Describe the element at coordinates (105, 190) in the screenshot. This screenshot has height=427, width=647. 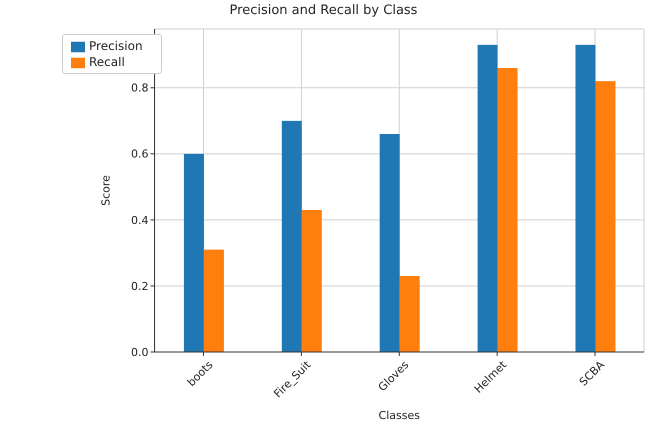
I see `y-axis-title: Score` at that location.